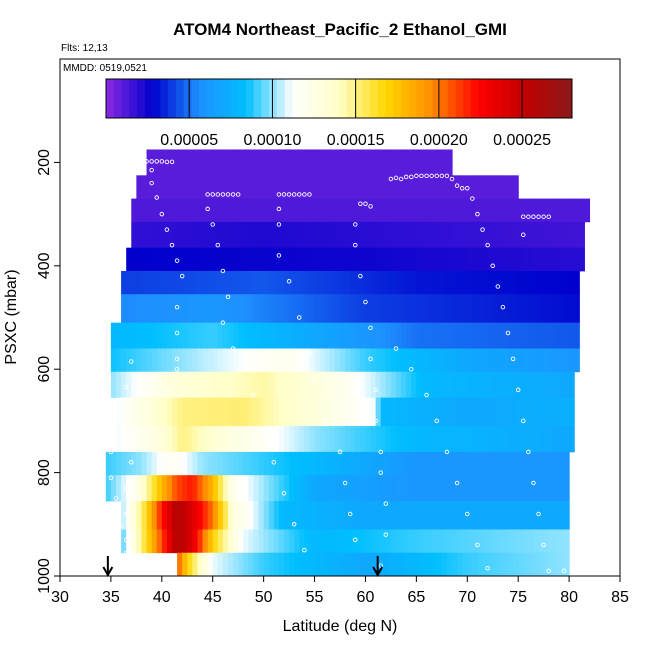 This screenshot has width=650, height=650. What do you see at coordinates (356, 140) in the screenshot?
I see `colorbar-tick-label: 0.00015` at bounding box center [356, 140].